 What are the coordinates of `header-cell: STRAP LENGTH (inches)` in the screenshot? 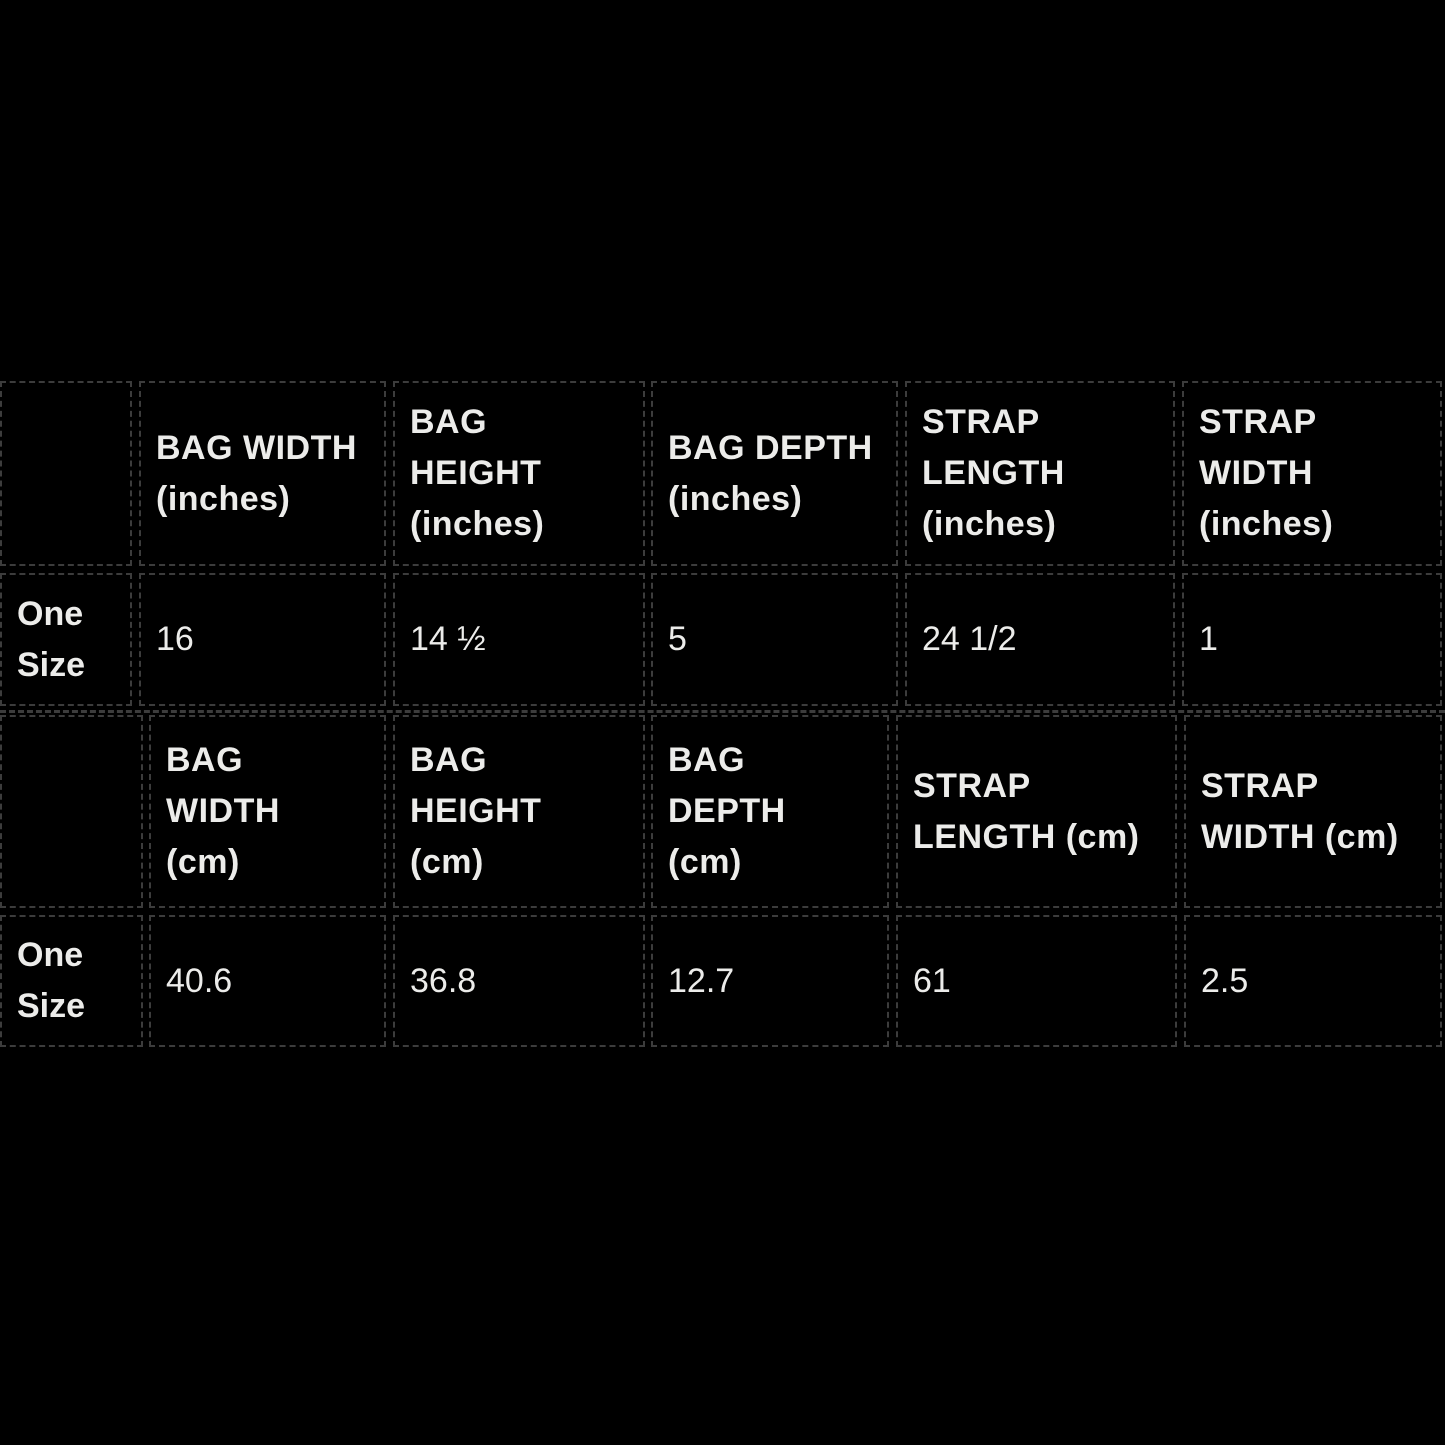 It's located at (1040, 473).